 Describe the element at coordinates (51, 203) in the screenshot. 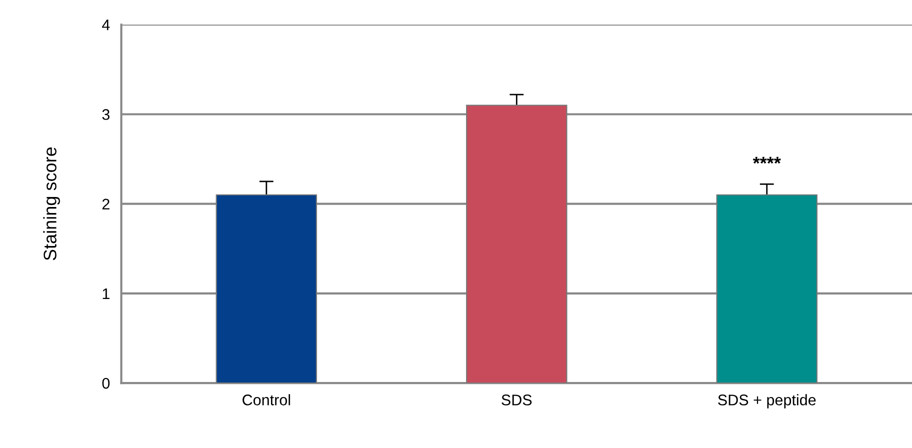

I see `y-axis-title: Staining score` at that location.